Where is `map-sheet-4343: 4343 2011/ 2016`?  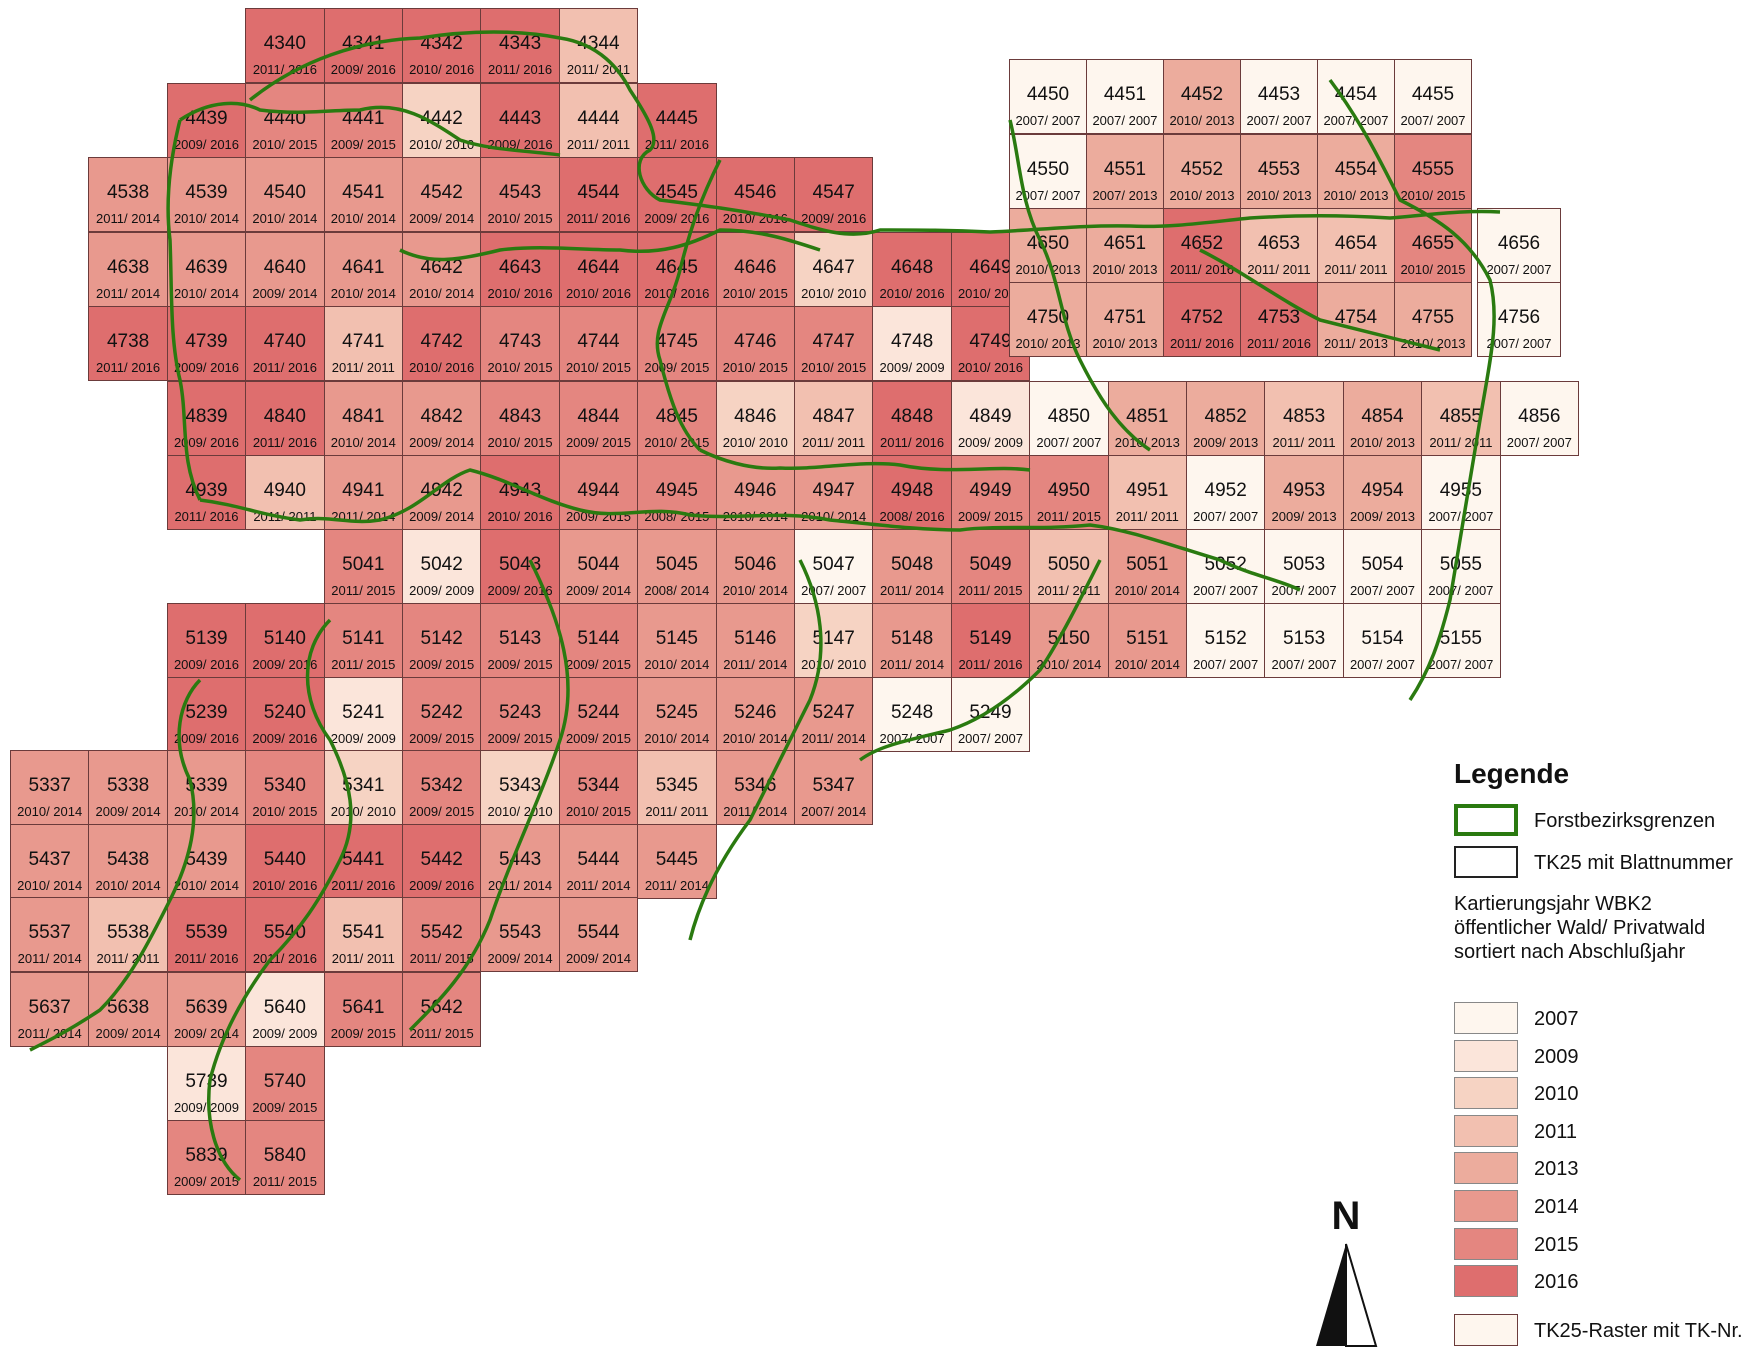 map-sheet-4343: 4343 2011/ 2016 is located at coordinates (520, 46).